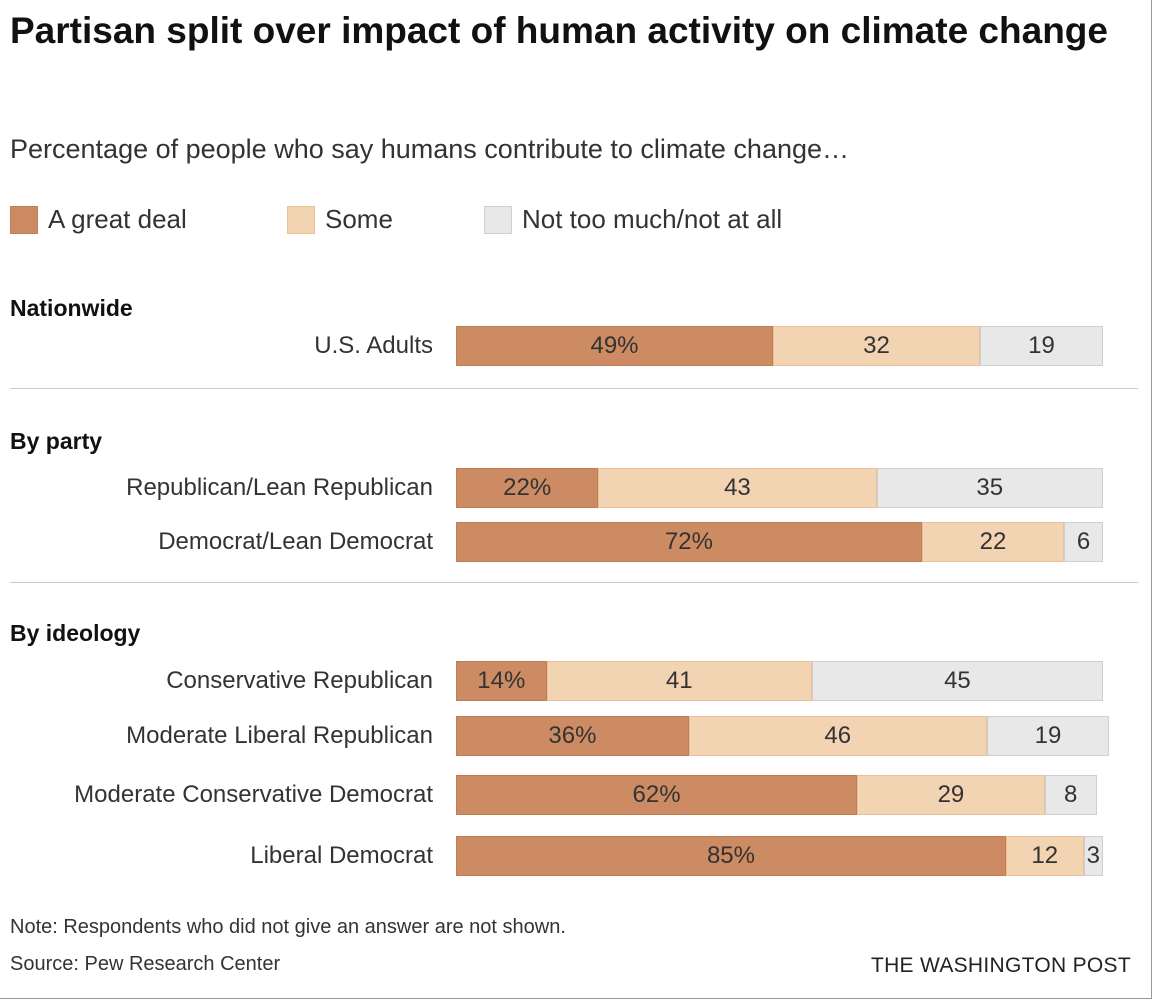 The width and height of the screenshot is (1153, 1000). I want to click on bar-segment-not-much: 35, so click(989, 488).